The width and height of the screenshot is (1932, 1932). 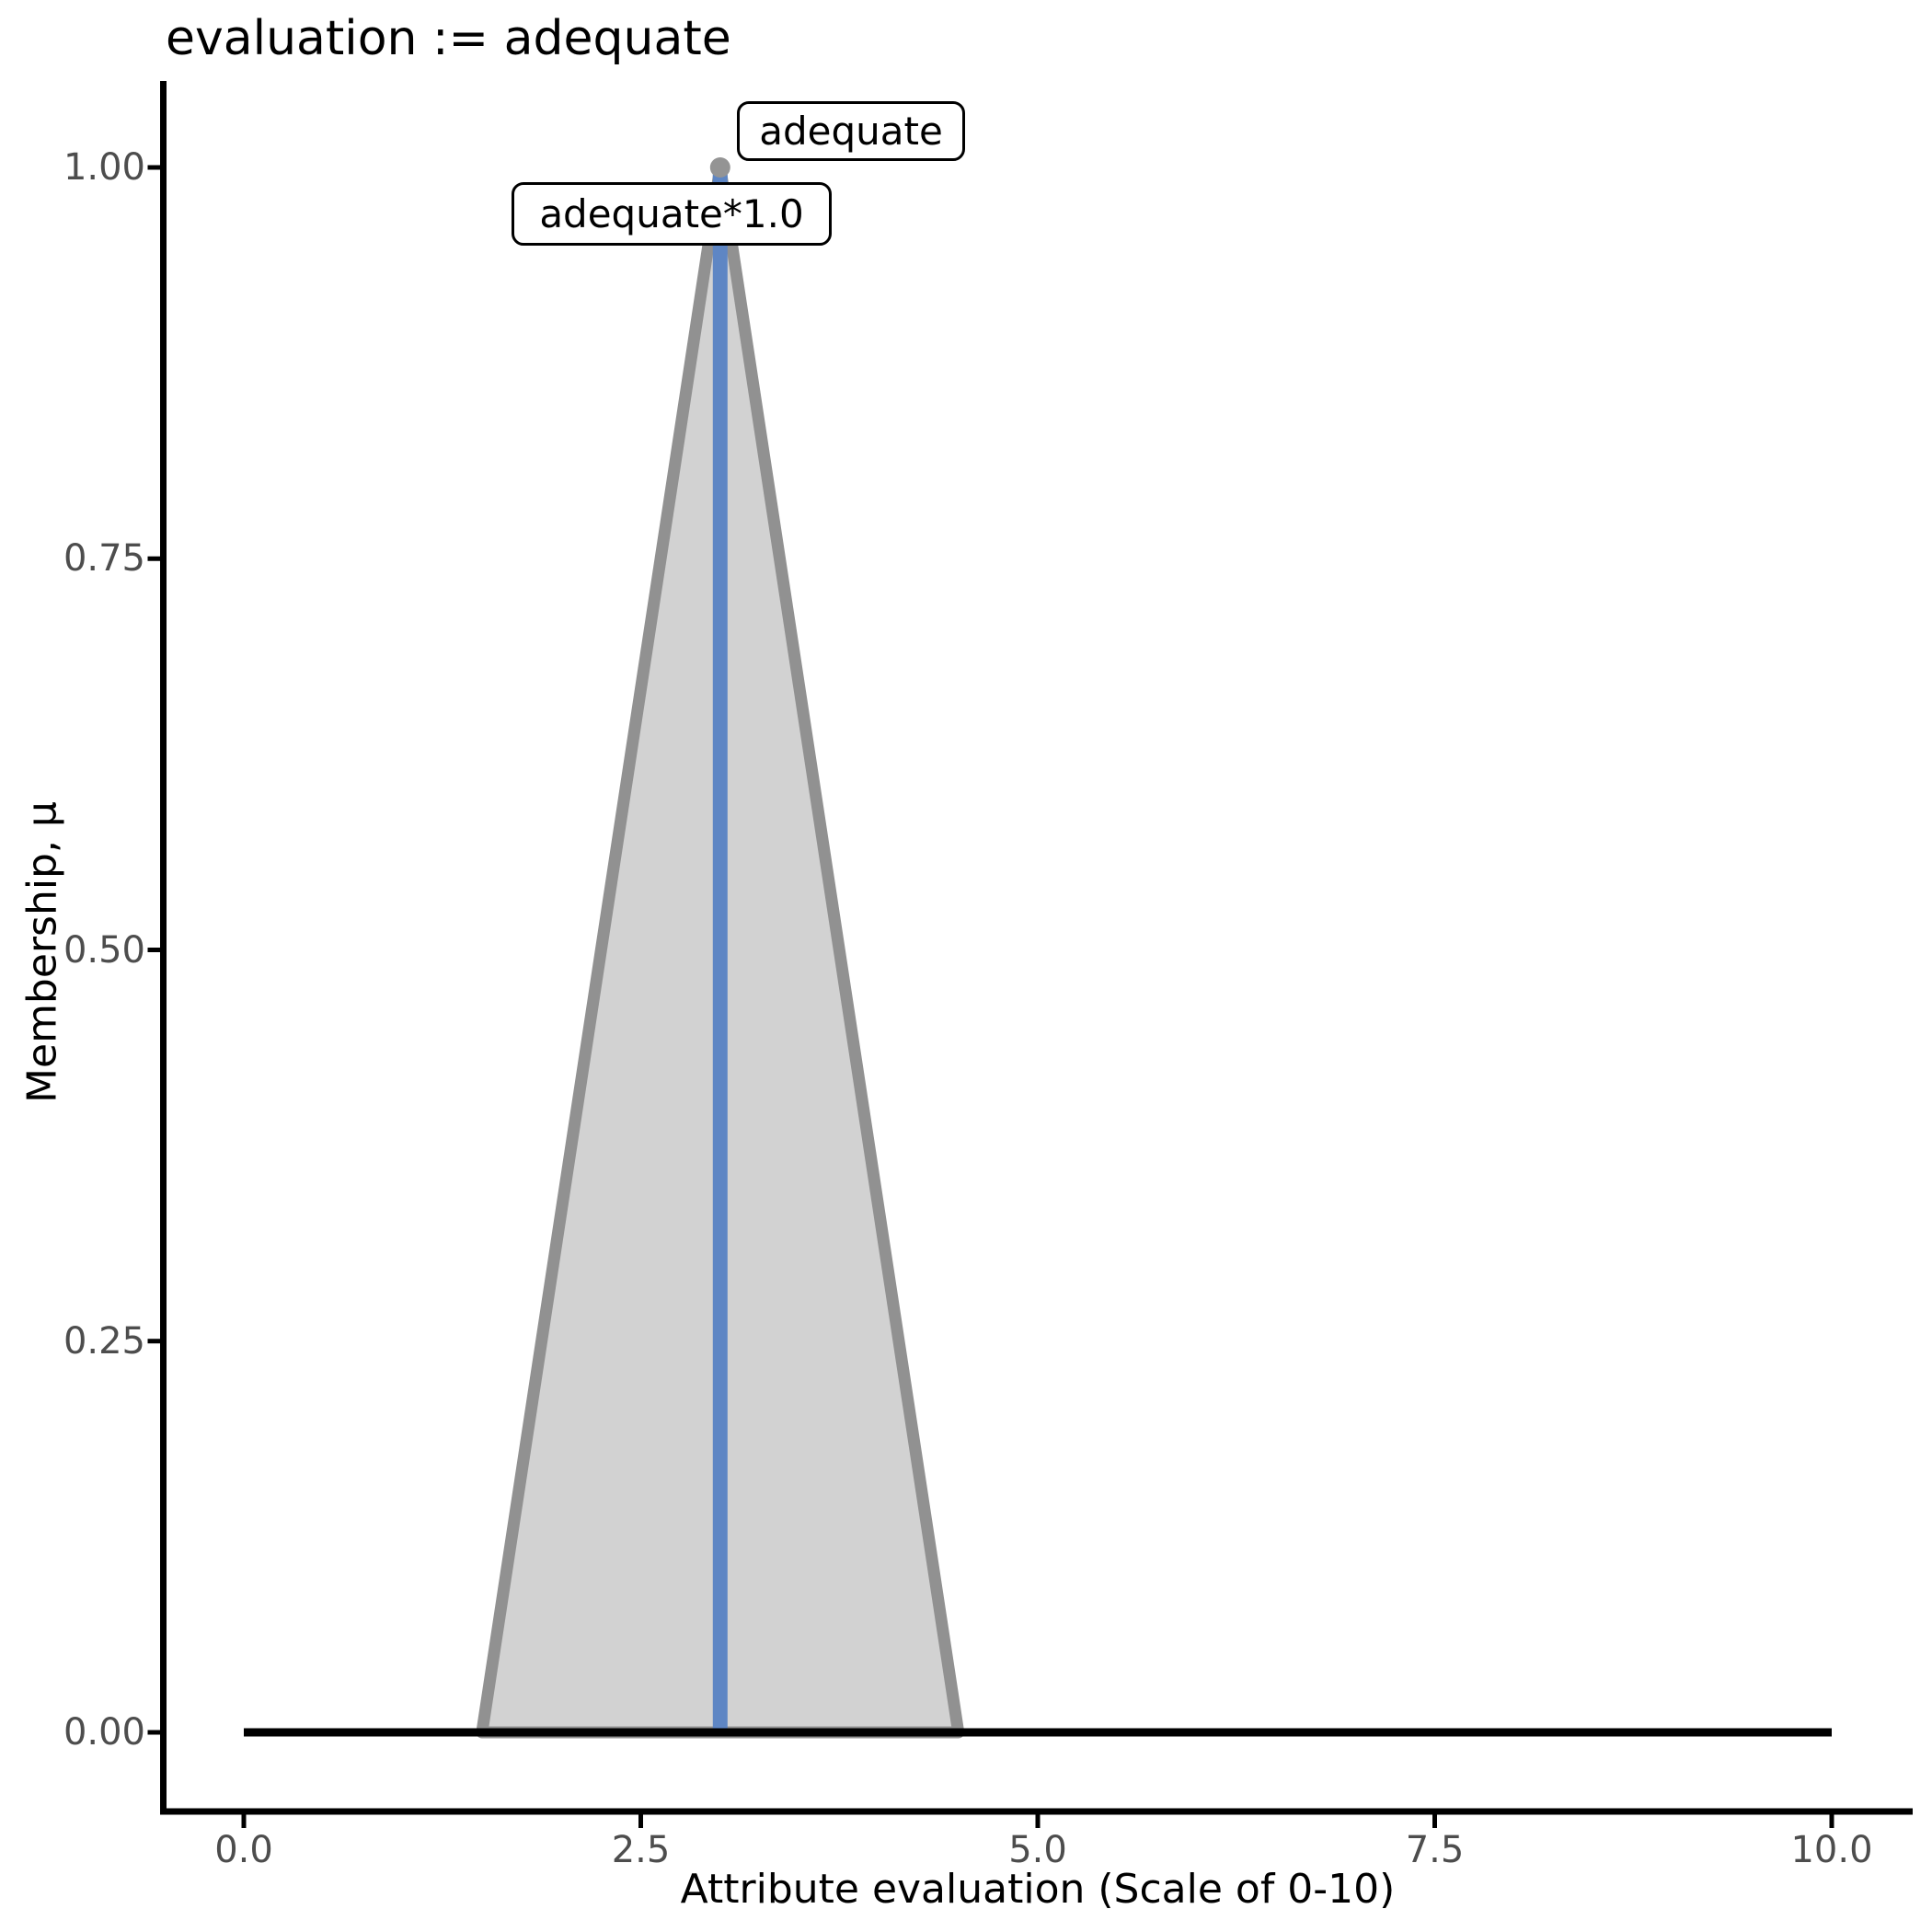 What do you see at coordinates (672, 214) in the screenshot?
I see `annotation-adequate-weighted-label: adequate*1.0` at bounding box center [672, 214].